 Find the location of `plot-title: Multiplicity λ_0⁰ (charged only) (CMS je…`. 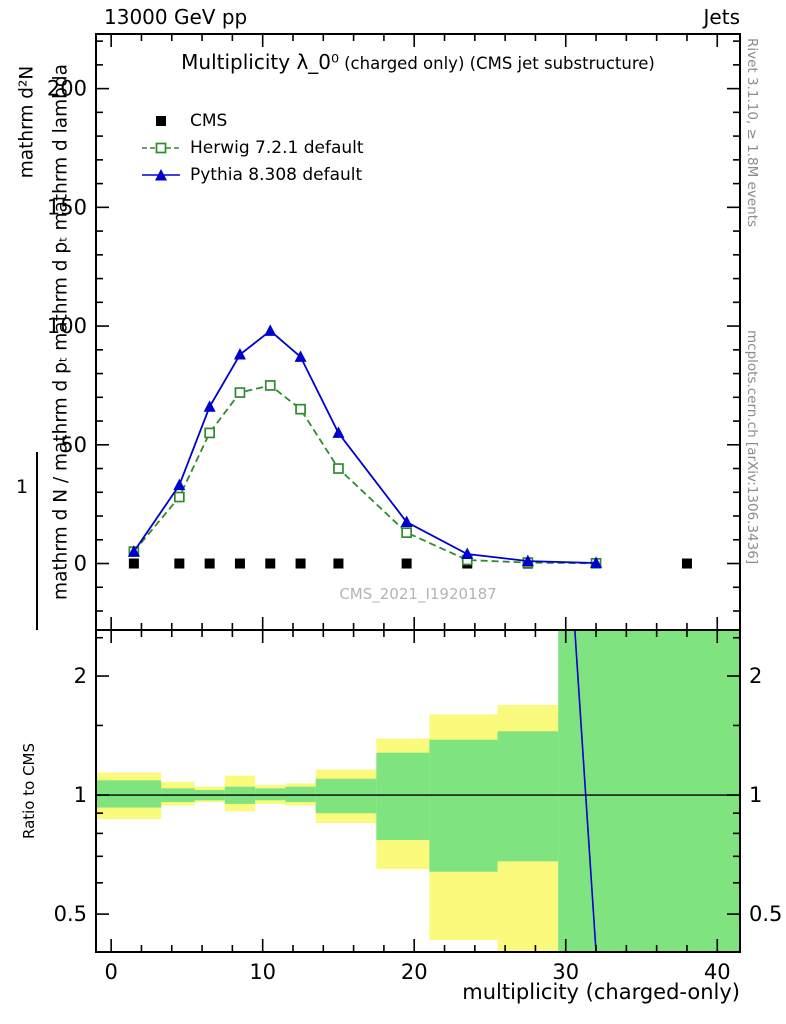

plot-title: Multiplicity λ_0⁰ (charged only) (CMS je… is located at coordinates (418, 62).